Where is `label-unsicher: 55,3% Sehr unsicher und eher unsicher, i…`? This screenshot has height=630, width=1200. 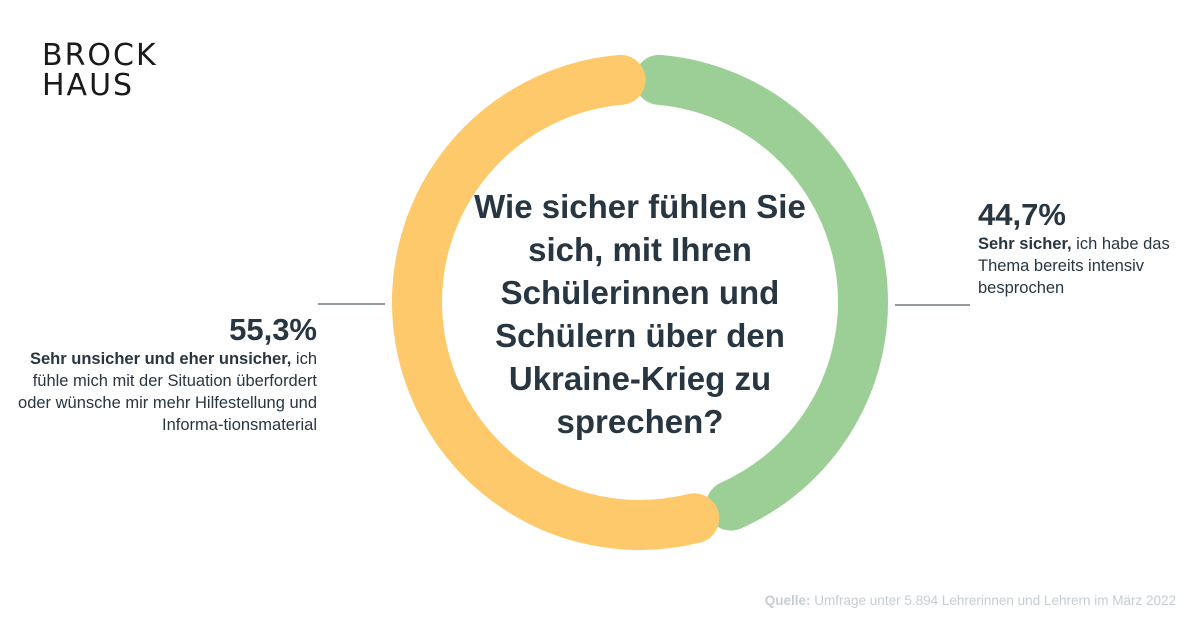
label-unsicher: 55,3% Sehr unsicher und eher unsicher, i… is located at coordinates (158, 374).